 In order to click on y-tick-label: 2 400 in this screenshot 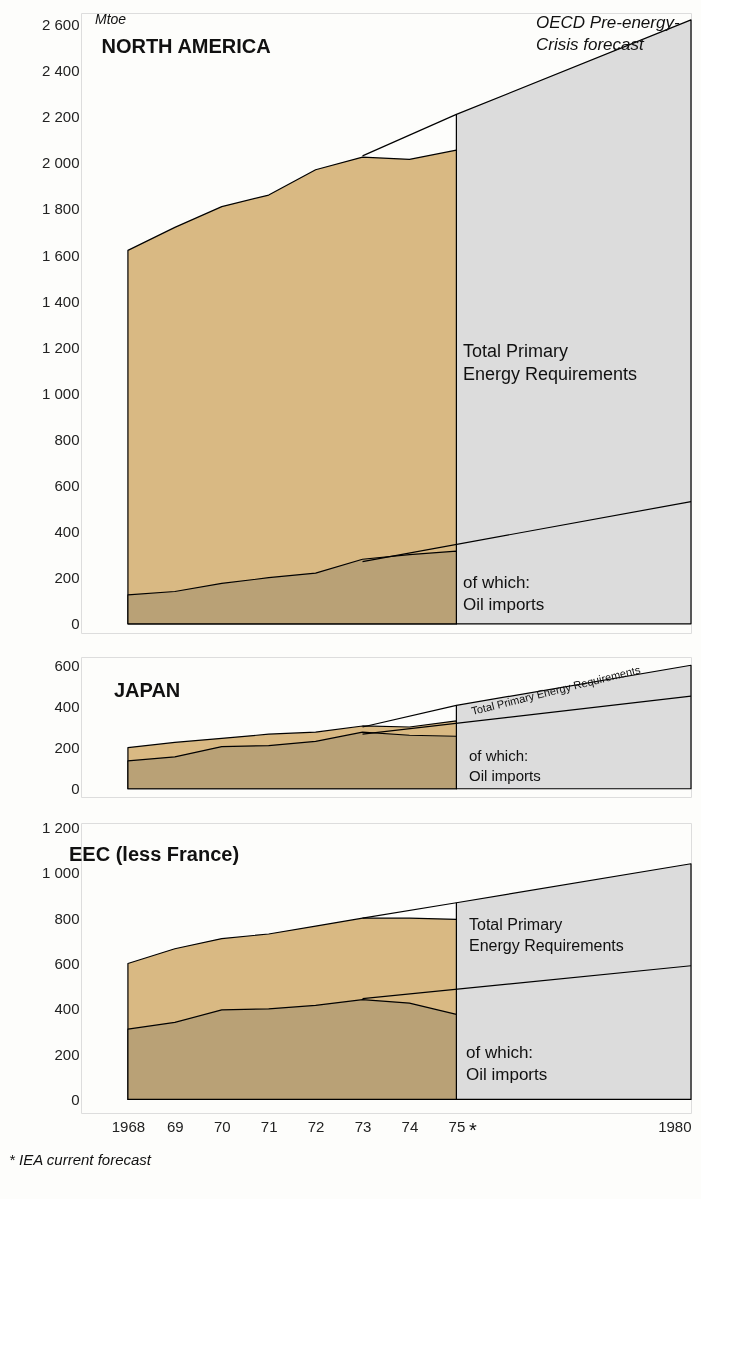, I will do `click(60, 71)`.